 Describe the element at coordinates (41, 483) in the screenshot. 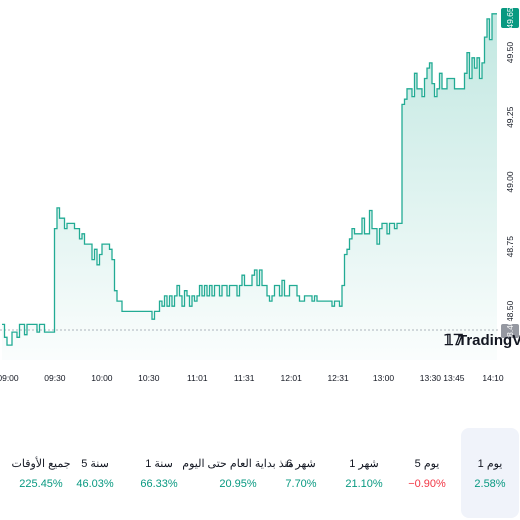

I see `period-change: 225.45%` at that location.